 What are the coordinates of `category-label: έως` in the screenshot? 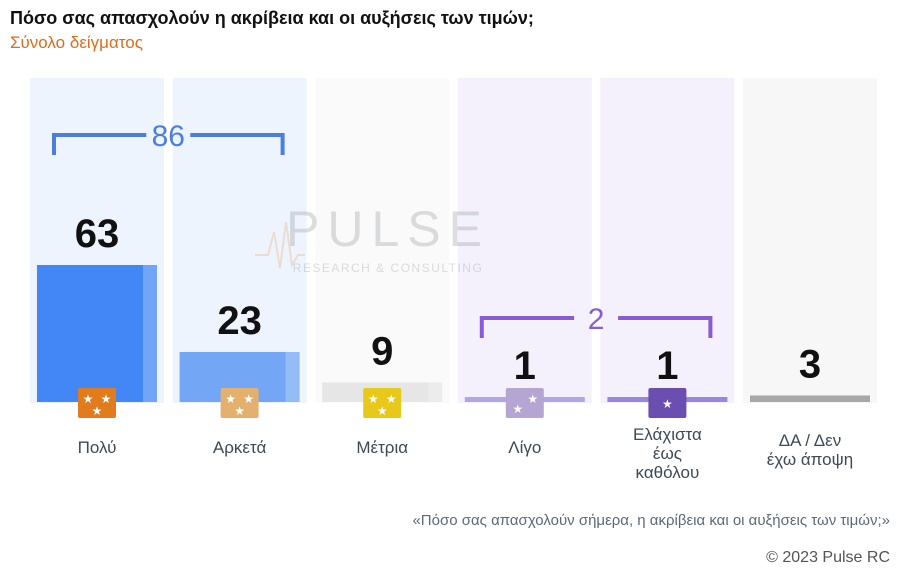 It's located at (667, 453).